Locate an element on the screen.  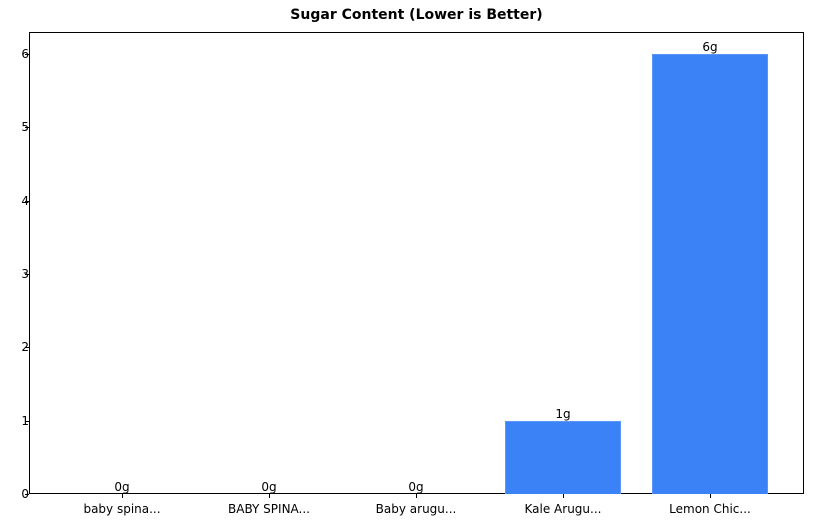
bar-value-label: 6g is located at coordinates (710, 47).